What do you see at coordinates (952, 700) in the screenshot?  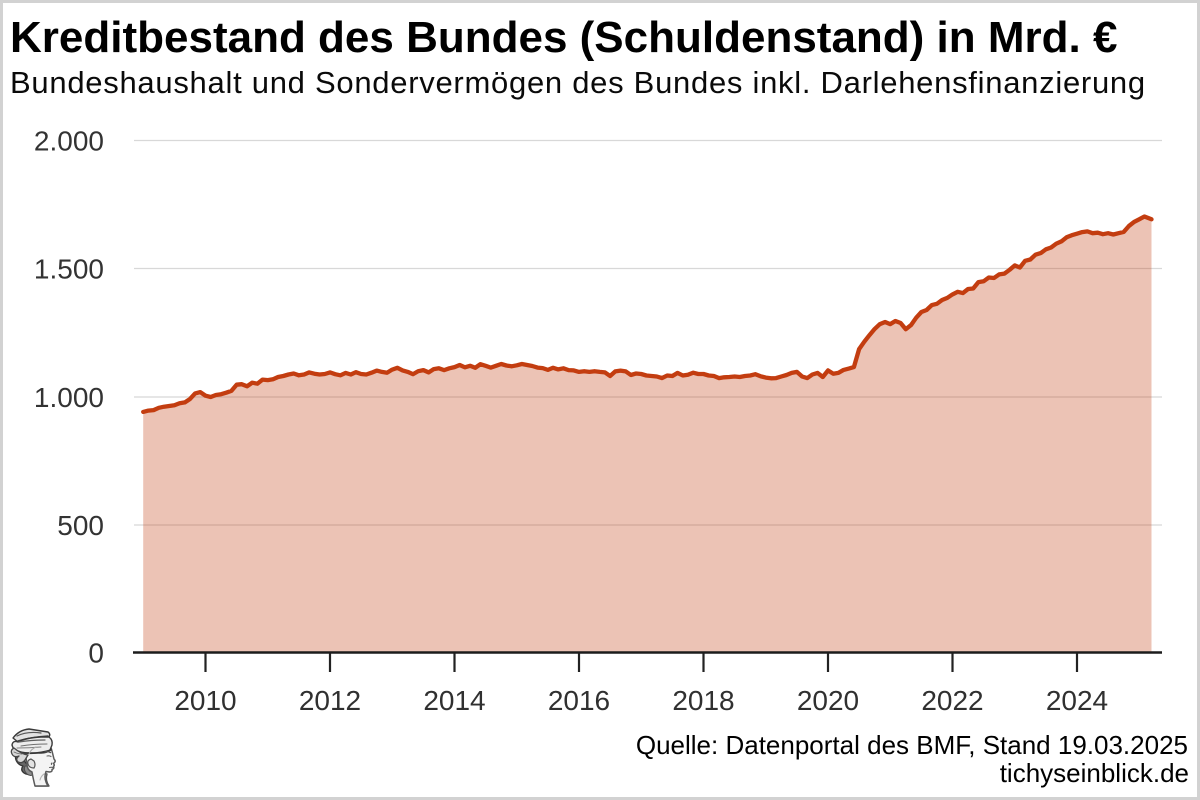 I see `svg-text: 2022` at bounding box center [952, 700].